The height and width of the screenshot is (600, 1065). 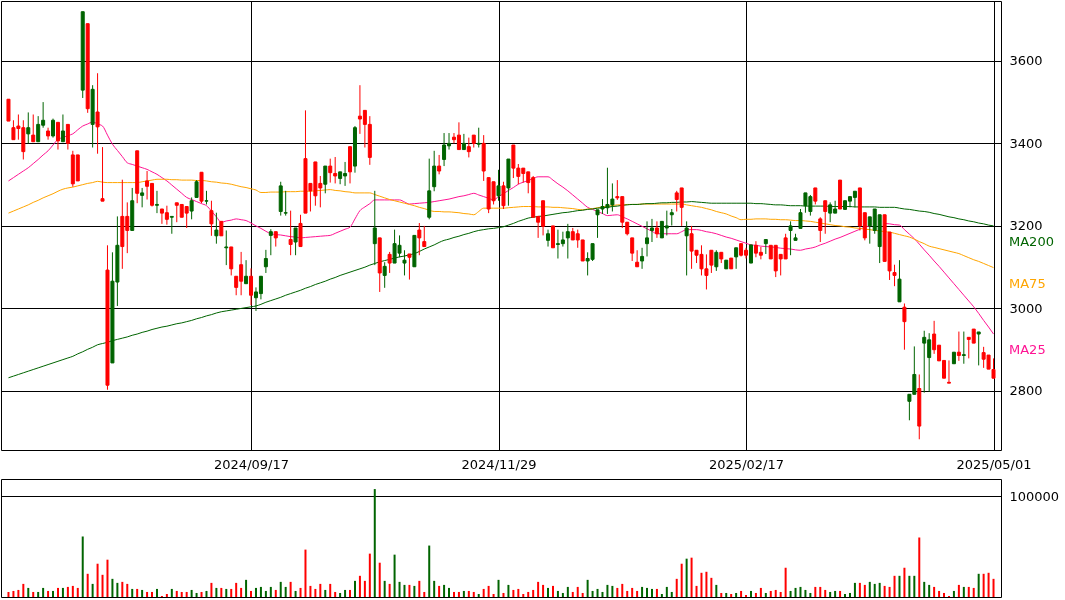 I want to click on series-label: MA25, so click(x=1027, y=350).